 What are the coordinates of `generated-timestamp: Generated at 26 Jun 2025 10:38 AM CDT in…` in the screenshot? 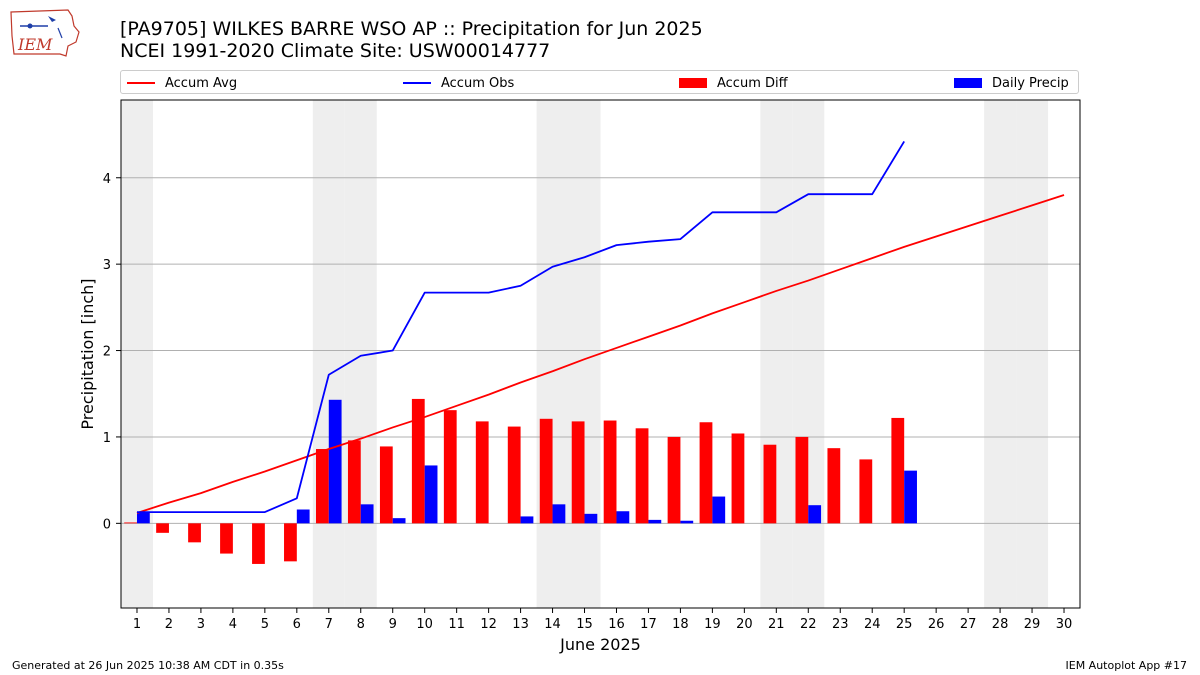 It's located at (148, 665).